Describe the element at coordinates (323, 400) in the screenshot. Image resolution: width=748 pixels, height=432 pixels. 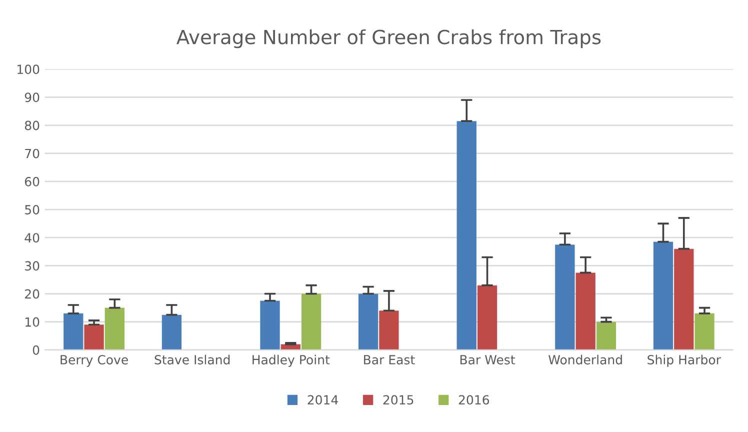
I see `legend-label: 2014` at that location.